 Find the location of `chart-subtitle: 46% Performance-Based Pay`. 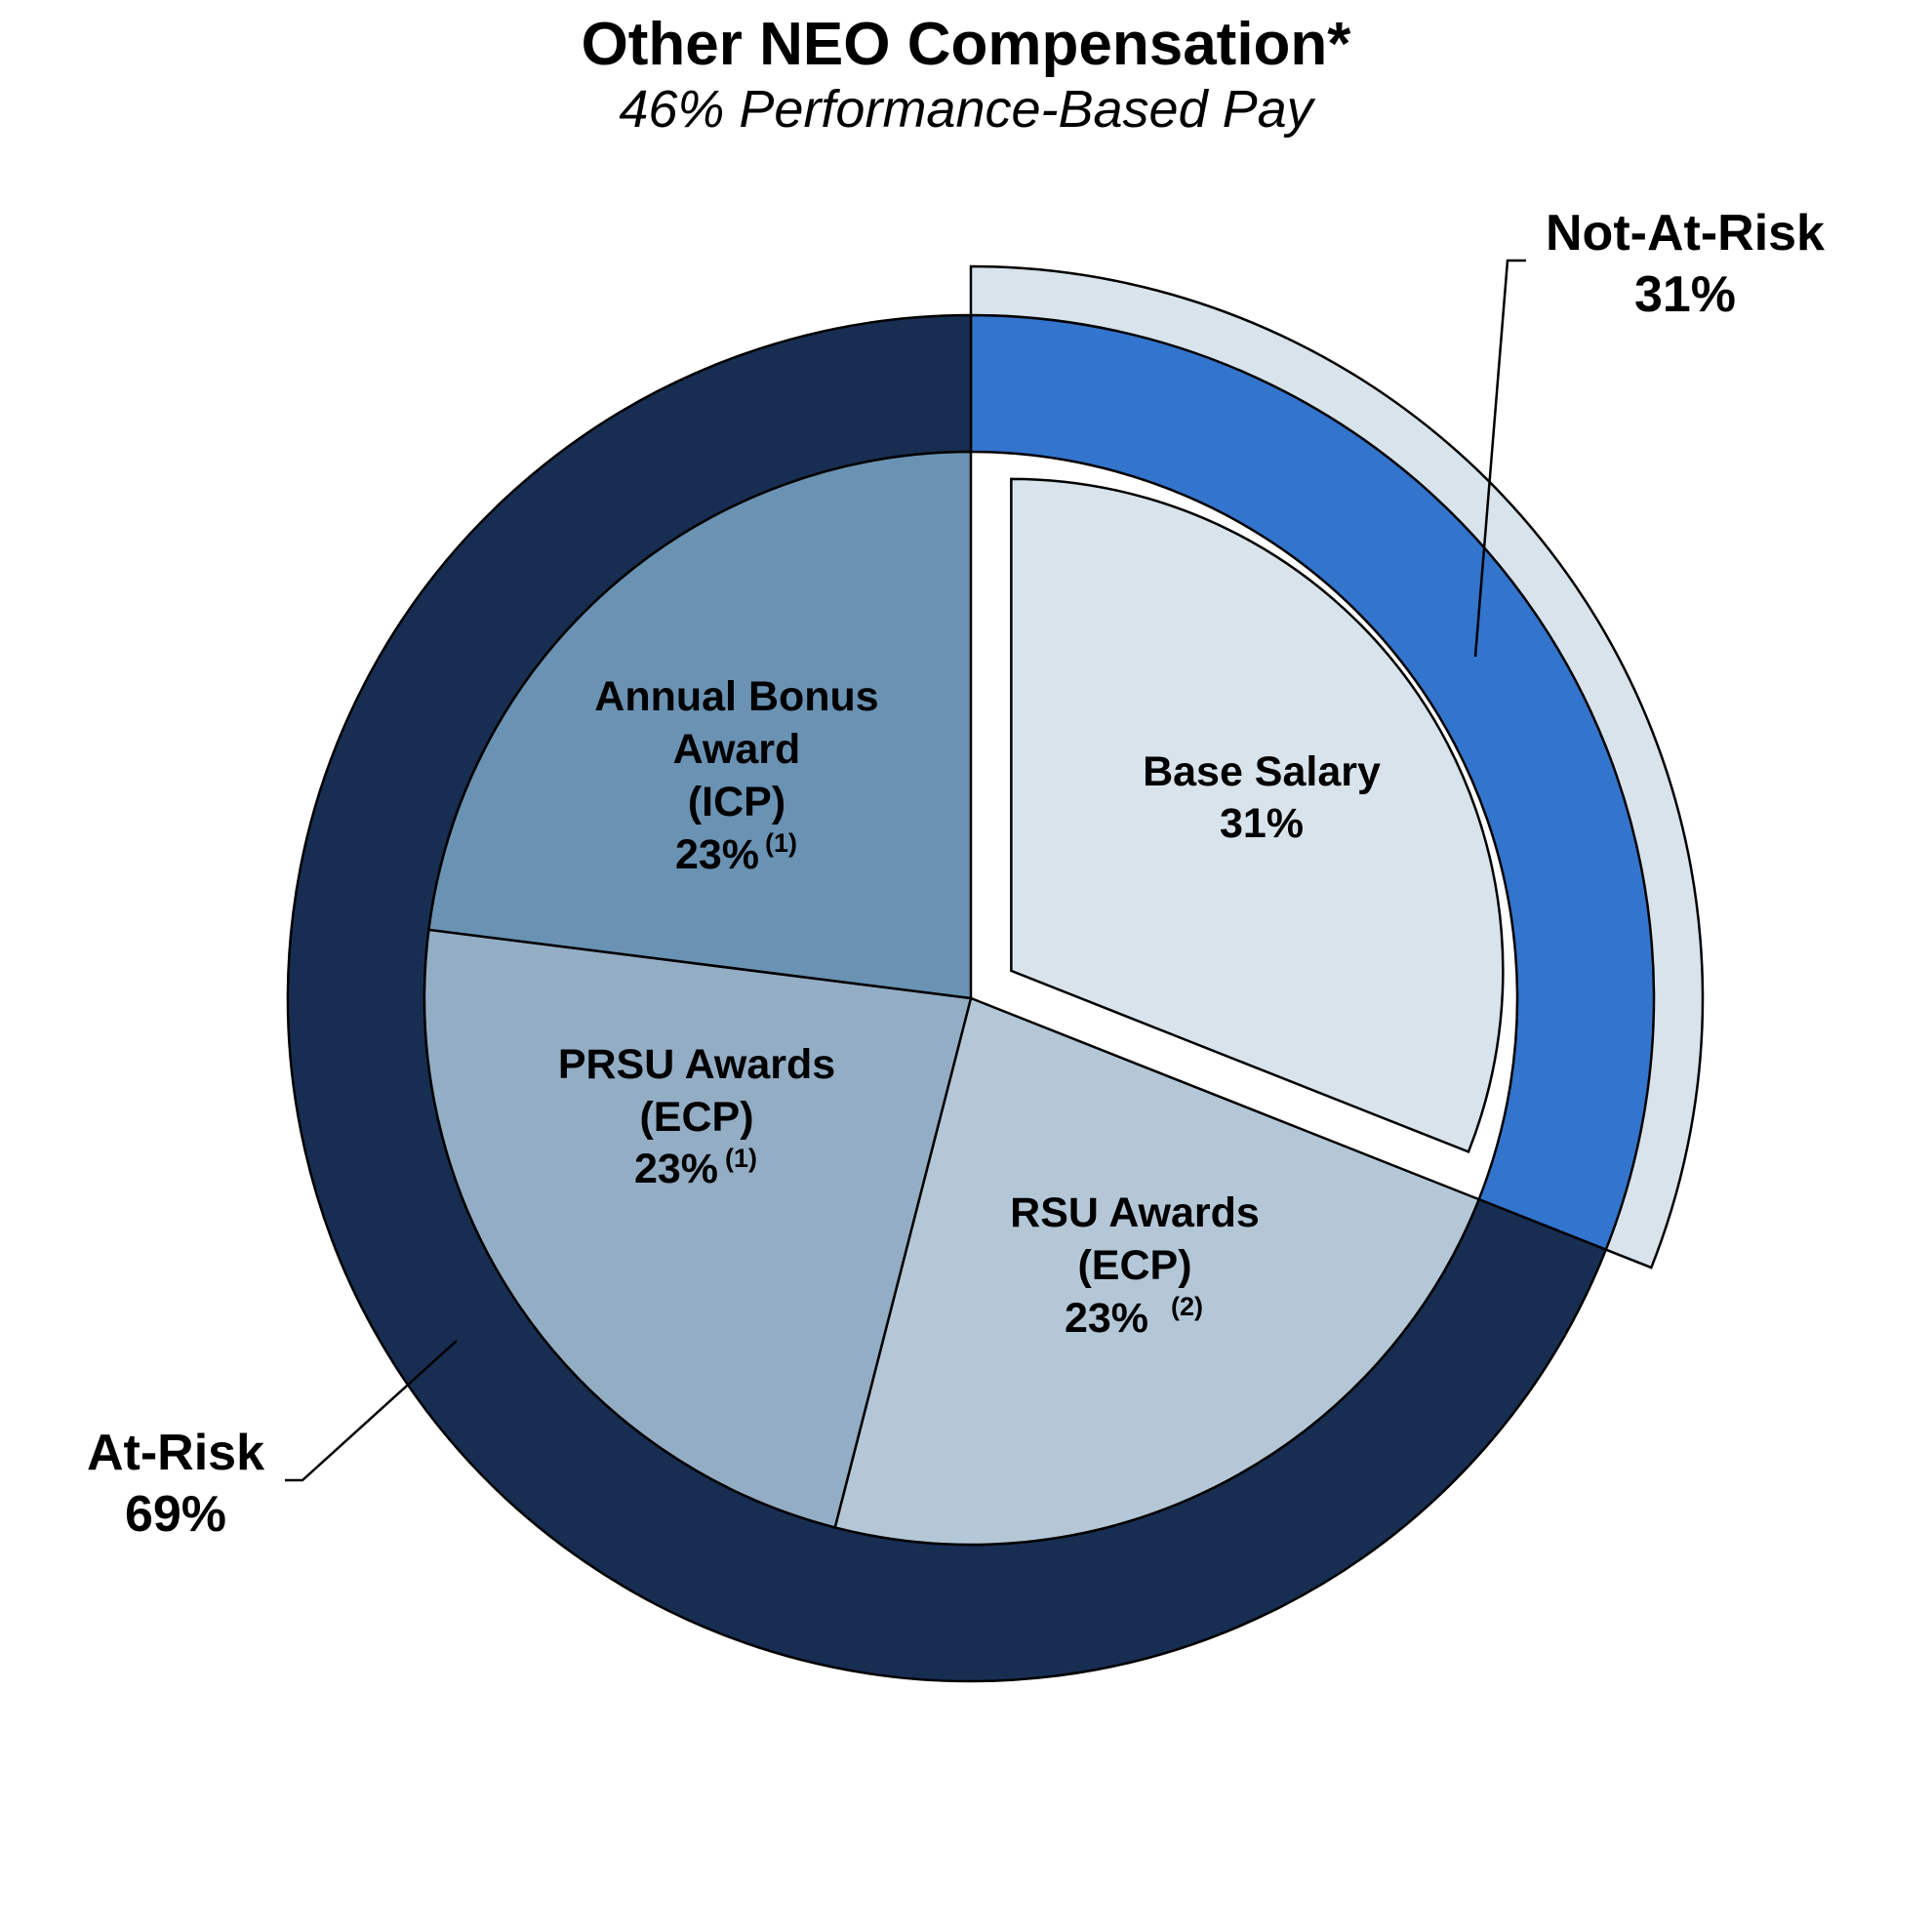

chart-subtitle: 46% Performance-Based Pay is located at coordinates (967, 109).